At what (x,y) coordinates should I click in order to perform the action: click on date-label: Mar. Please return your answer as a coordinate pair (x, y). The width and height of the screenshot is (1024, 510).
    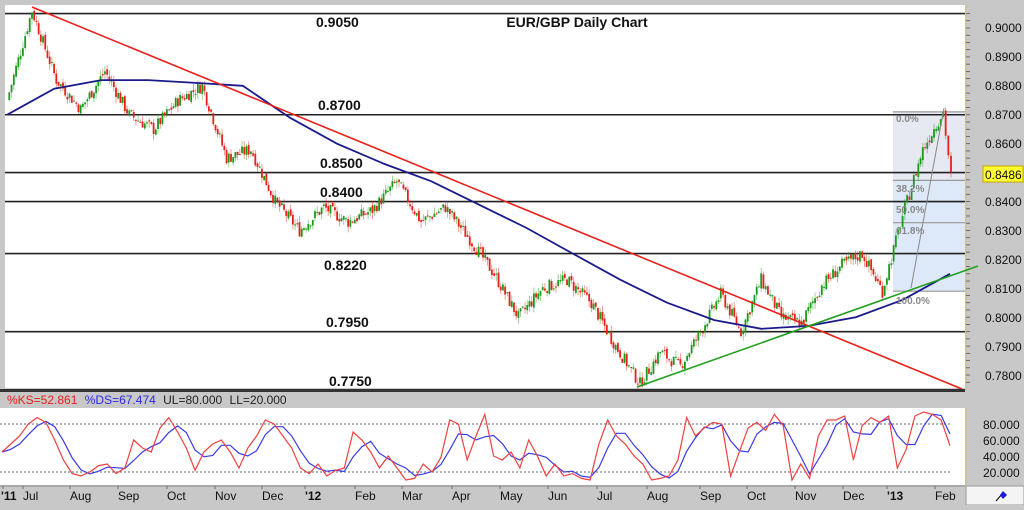
    Looking at the image, I should click on (412, 496).